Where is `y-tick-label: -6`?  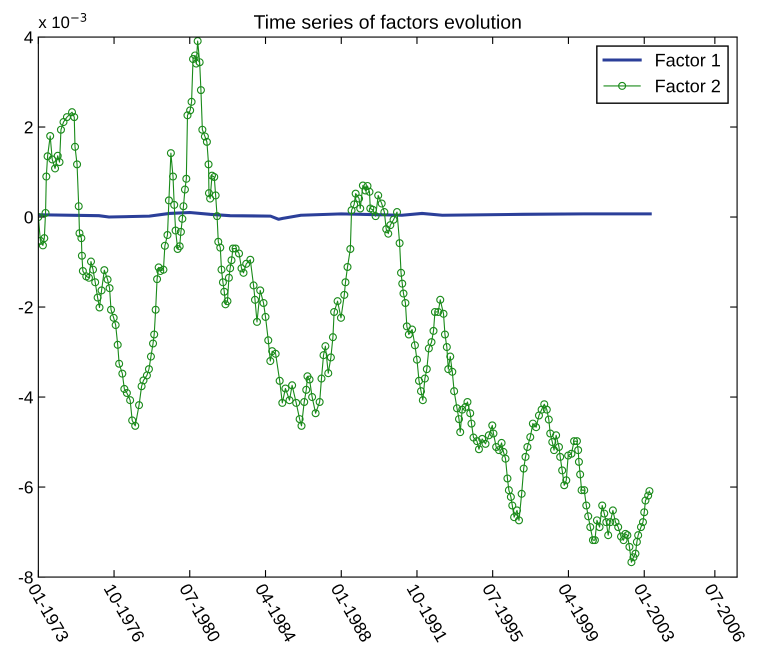 y-tick-label: -6 is located at coordinates (25, 487).